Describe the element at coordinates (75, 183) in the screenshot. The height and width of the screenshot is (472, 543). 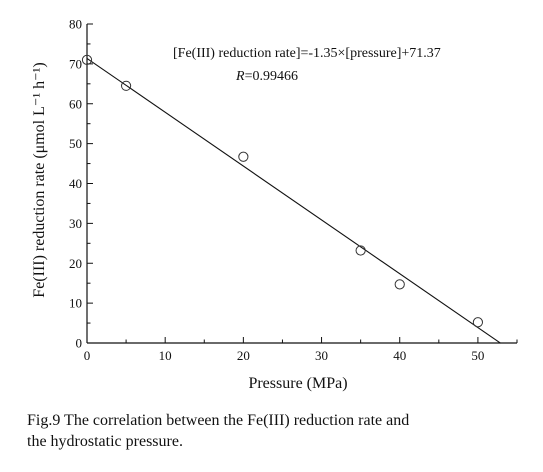
I see `y-tick-label: 40` at that location.